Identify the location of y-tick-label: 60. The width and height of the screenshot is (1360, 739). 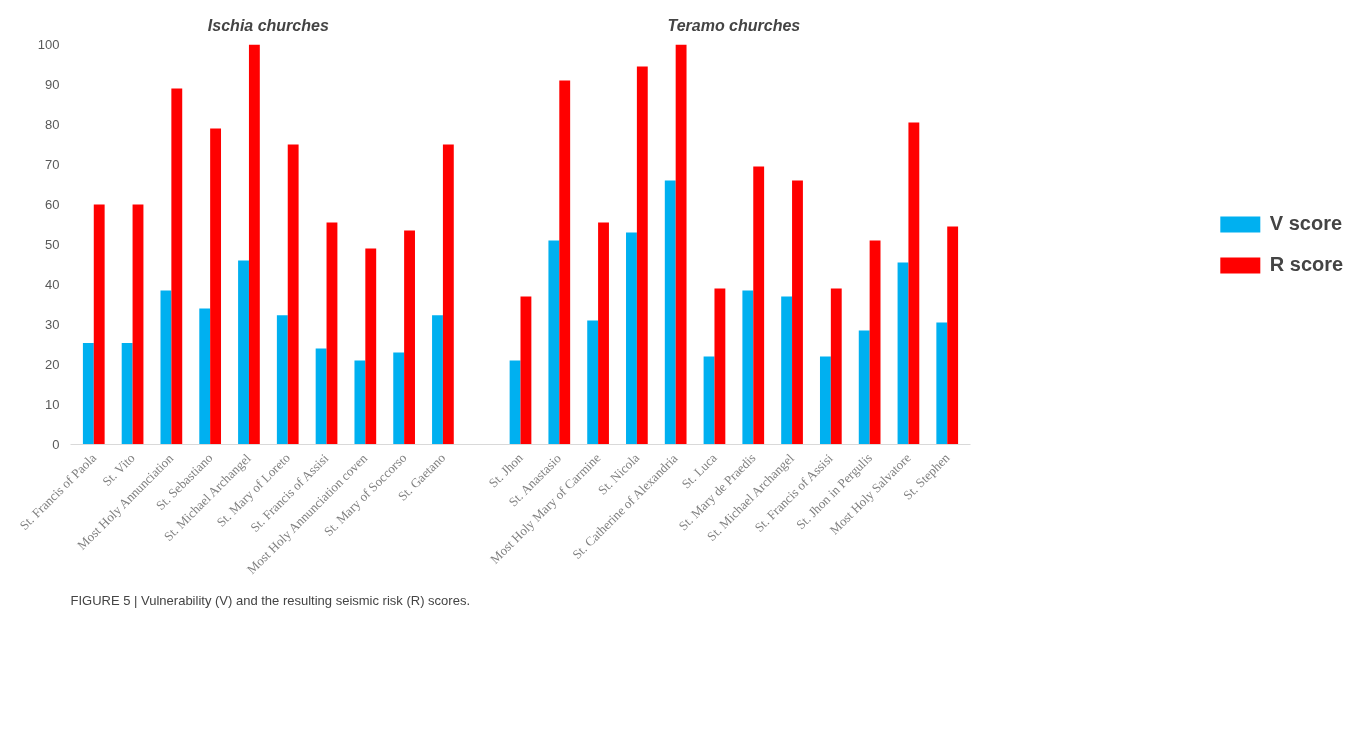
(52, 204).